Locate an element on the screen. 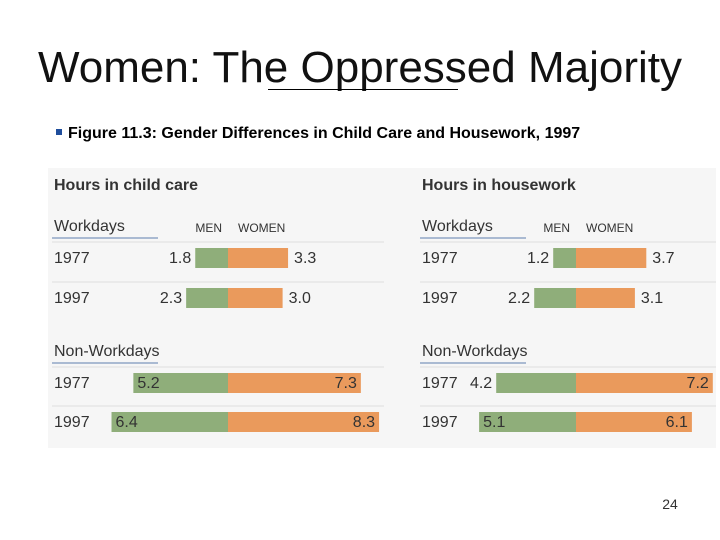  hours-in-child-care-non-workdays-men-value: 6.4 is located at coordinates (127, 422).